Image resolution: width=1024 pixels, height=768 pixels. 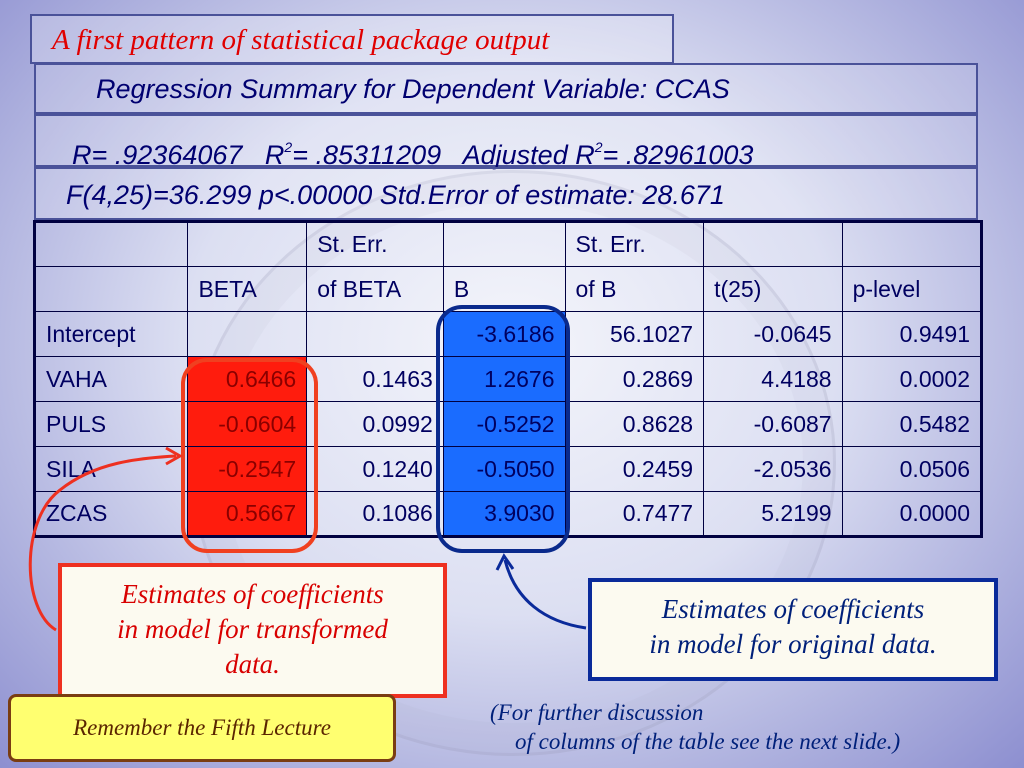 I want to click on adjusted-r-squared-value: Adjusted R2= .82961003, so click(x=608, y=154).